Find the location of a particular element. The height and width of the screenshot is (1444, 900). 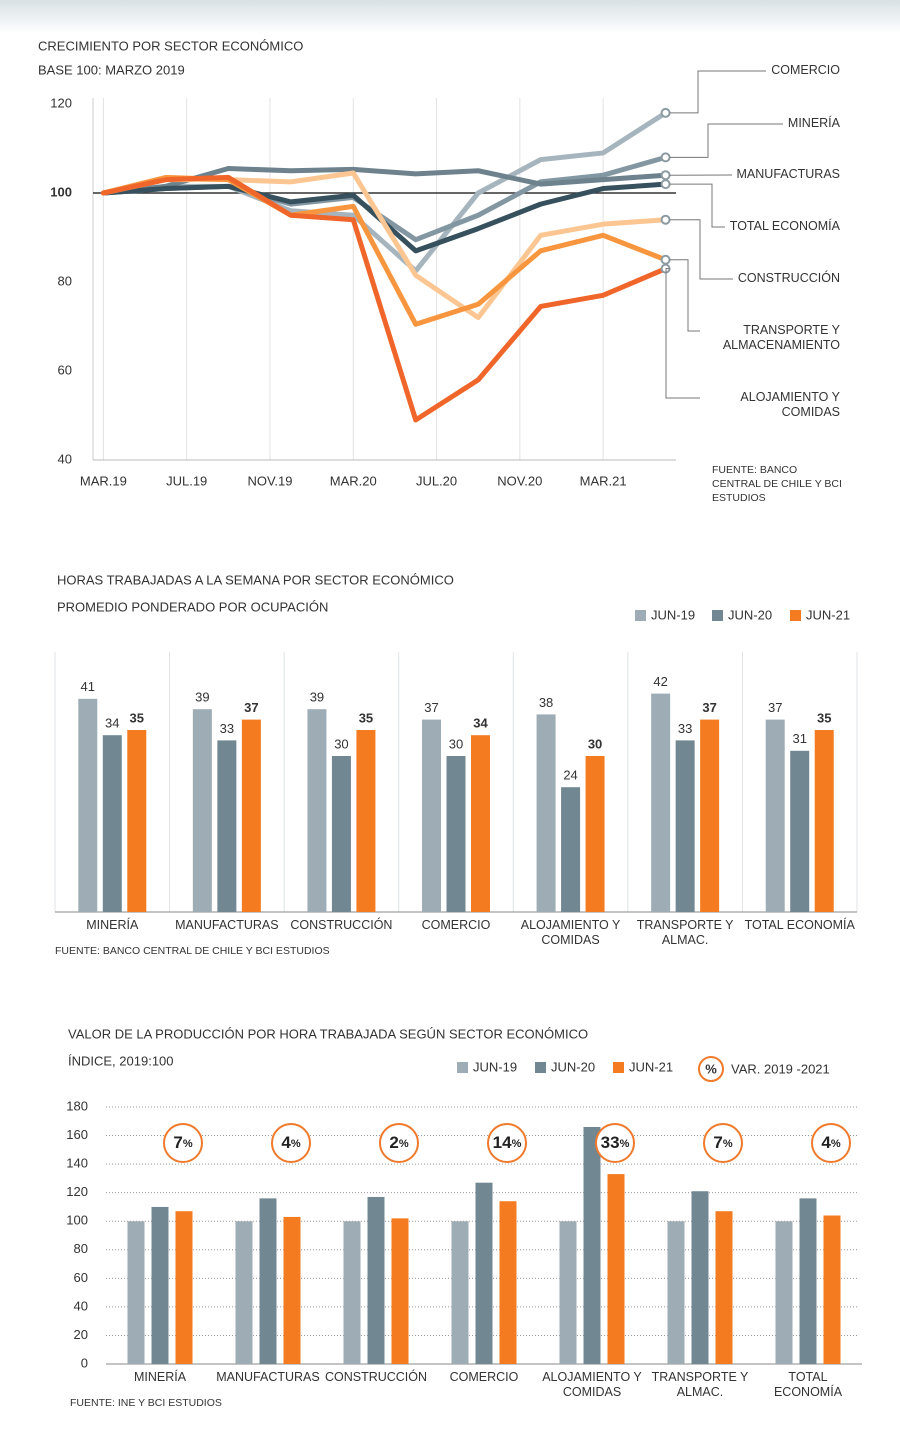

x-tick-label: NOV.19 is located at coordinates (269, 480).